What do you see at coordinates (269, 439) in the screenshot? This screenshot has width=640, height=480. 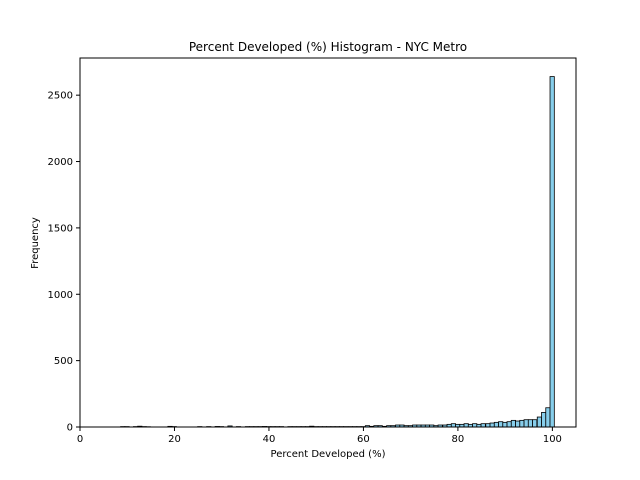 I see `x-tick-label: 40` at bounding box center [269, 439].